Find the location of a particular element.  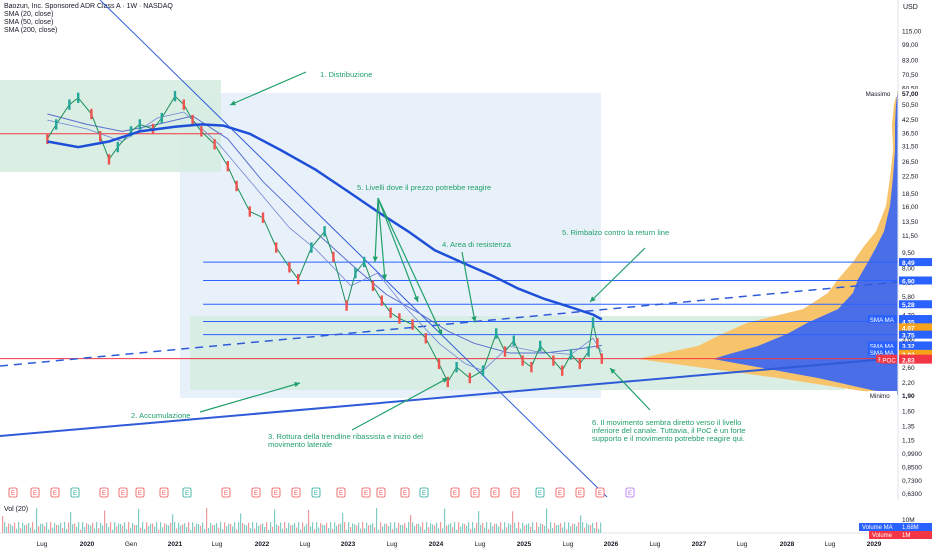

sma200-legend: SMA (200, close) is located at coordinates (31, 30).